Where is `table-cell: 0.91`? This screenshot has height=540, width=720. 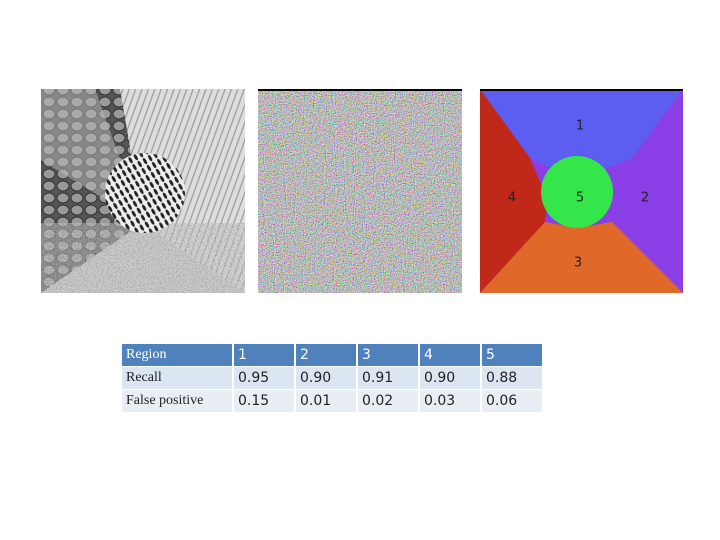
table-cell: 0.91 is located at coordinates (388, 378).